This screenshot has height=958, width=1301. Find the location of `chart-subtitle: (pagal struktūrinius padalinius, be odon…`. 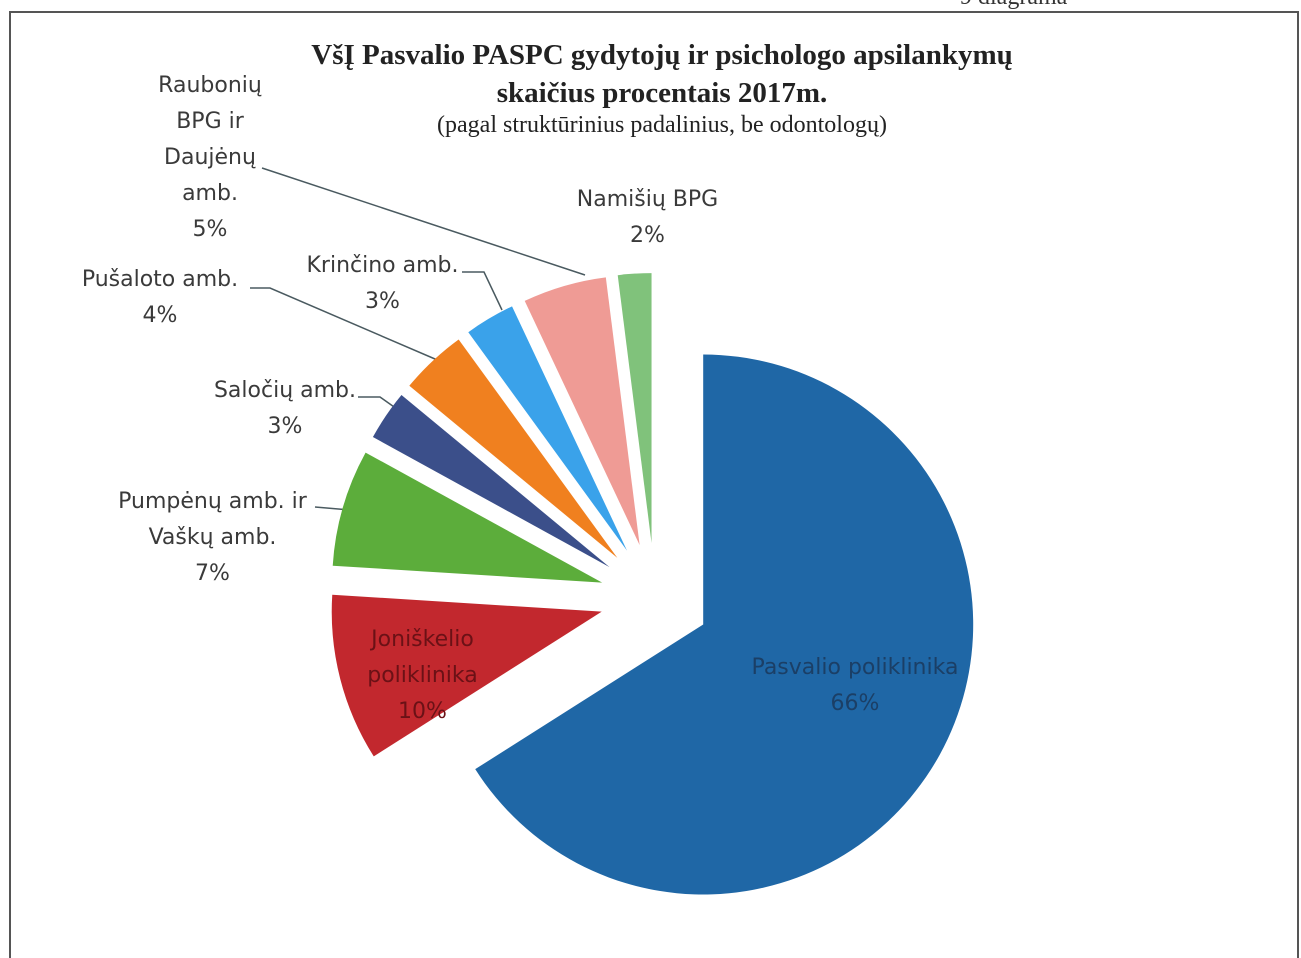

chart-subtitle: (pagal struktūrinius padalinius, be odon… is located at coordinates (662, 125).